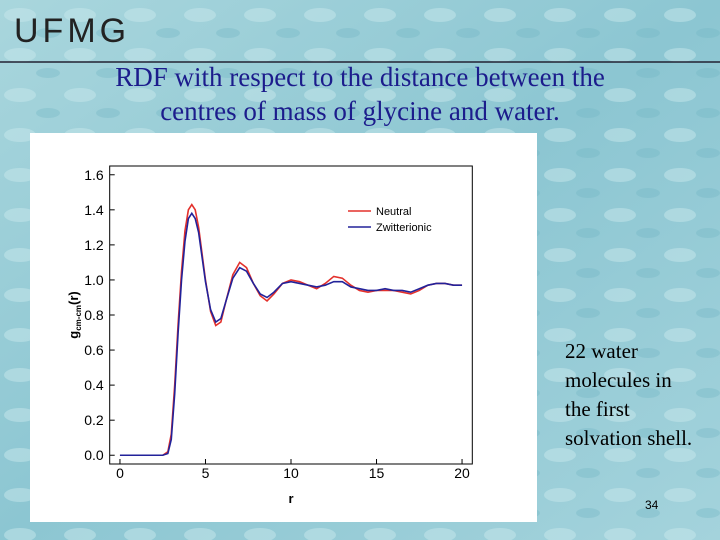  Describe the element at coordinates (94, 350) in the screenshot. I see `y-tick-label: 0.6` at that location.